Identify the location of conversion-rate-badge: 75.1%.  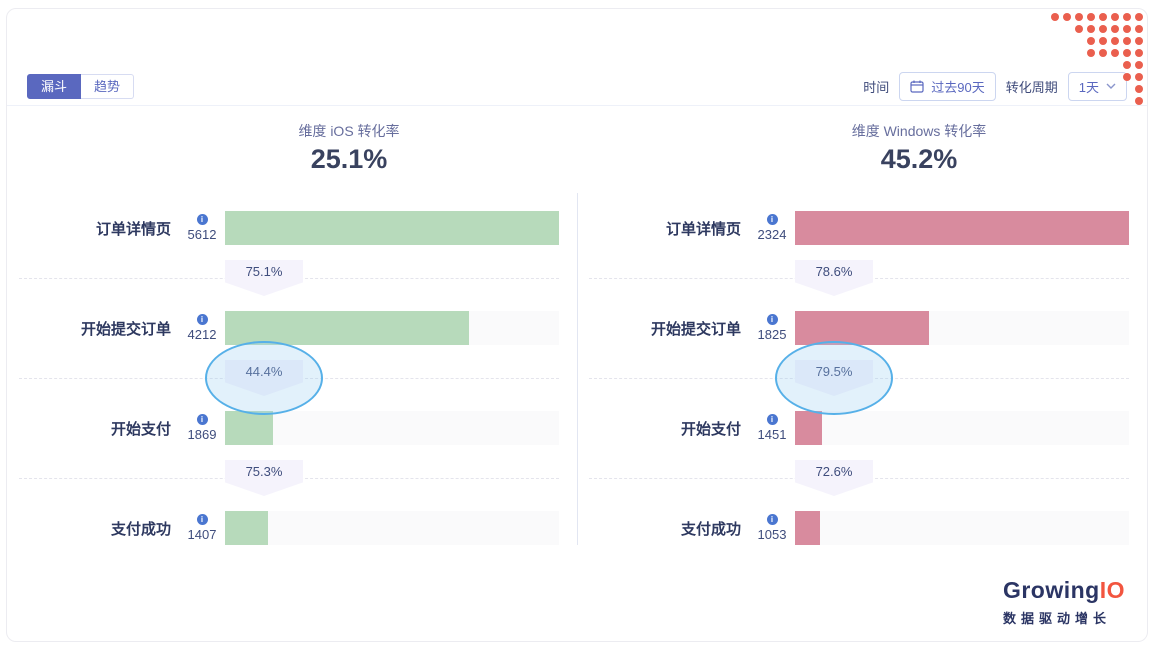
(264, 278).